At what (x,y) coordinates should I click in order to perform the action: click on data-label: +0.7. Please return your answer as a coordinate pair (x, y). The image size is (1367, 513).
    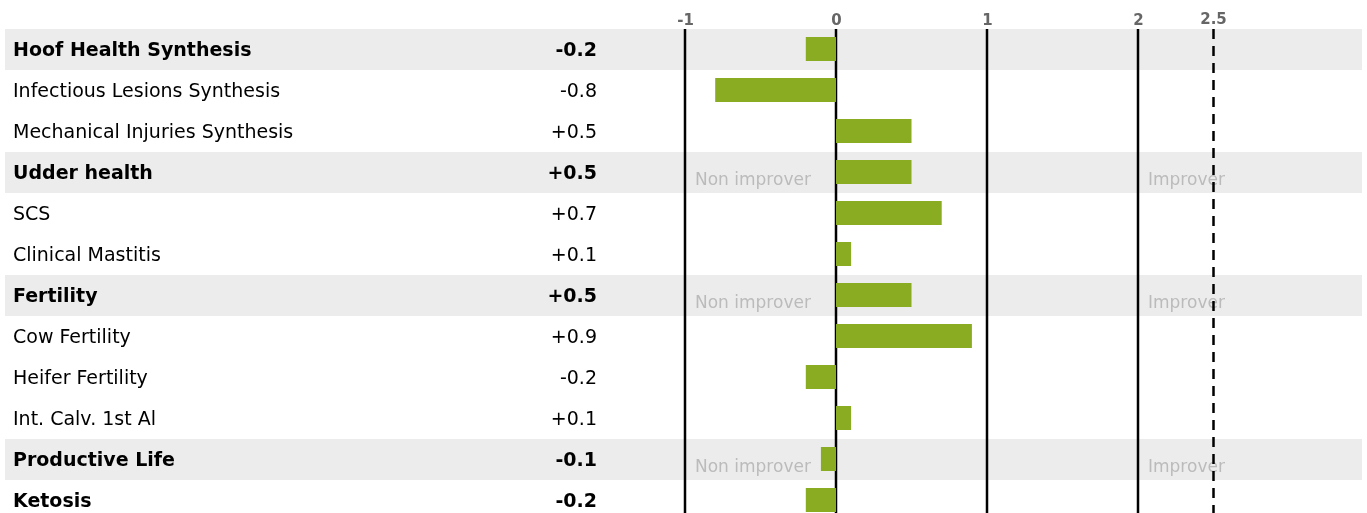
    Looking at the image, I should click on (573, 213).